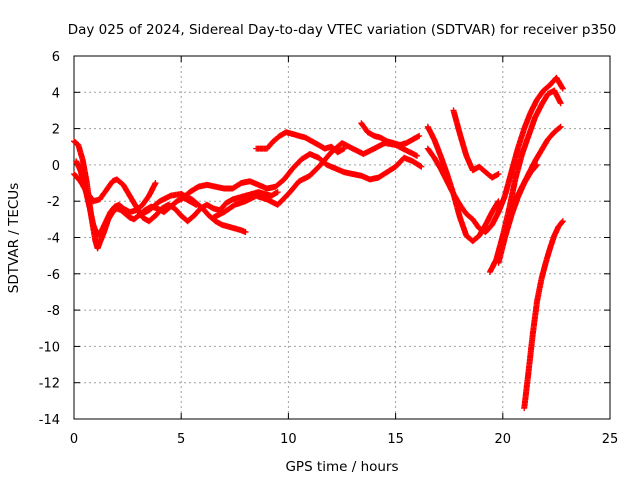  What do you see at coordinates (56, 57) in the screenshot?
I see `y-tick-label: 6` at bounding box center [56, 57].